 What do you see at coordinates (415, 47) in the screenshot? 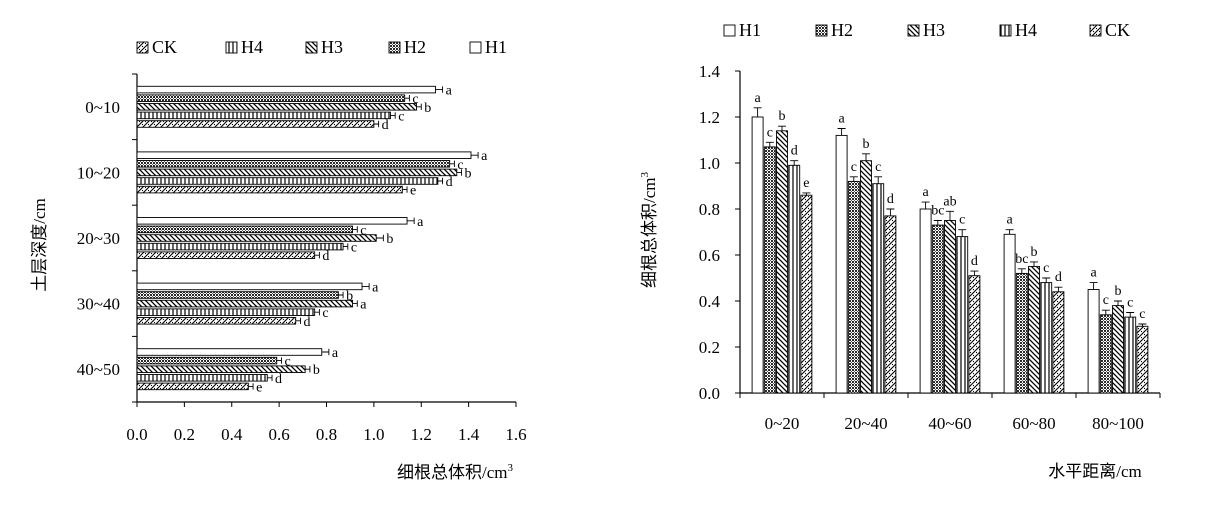
I see `left-legend-label-h2: H2` at bounding box center [415, 47].